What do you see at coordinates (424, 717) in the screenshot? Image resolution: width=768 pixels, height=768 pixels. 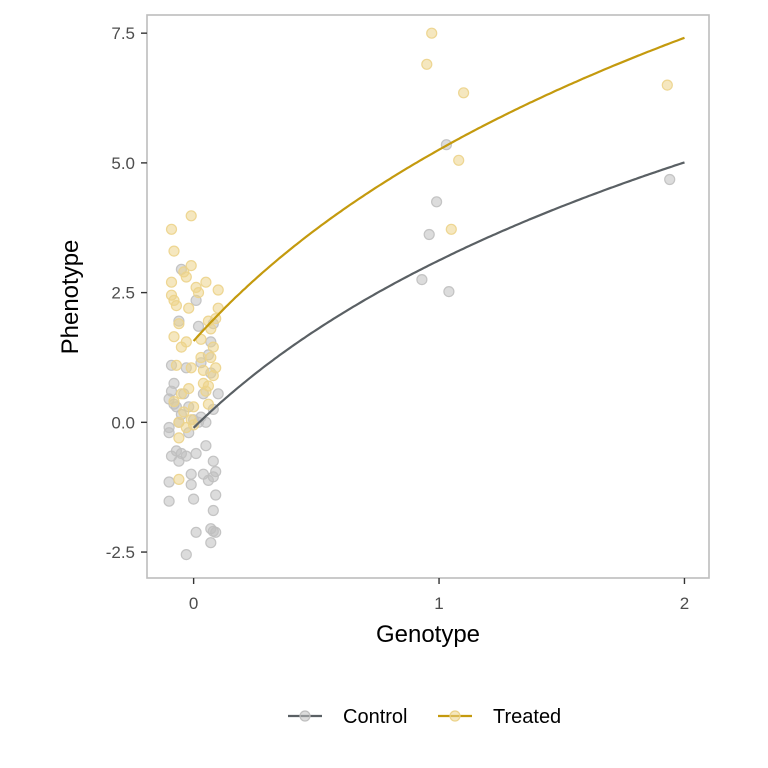 I see `legend: Control Treated` at bounding box center [424, 717].